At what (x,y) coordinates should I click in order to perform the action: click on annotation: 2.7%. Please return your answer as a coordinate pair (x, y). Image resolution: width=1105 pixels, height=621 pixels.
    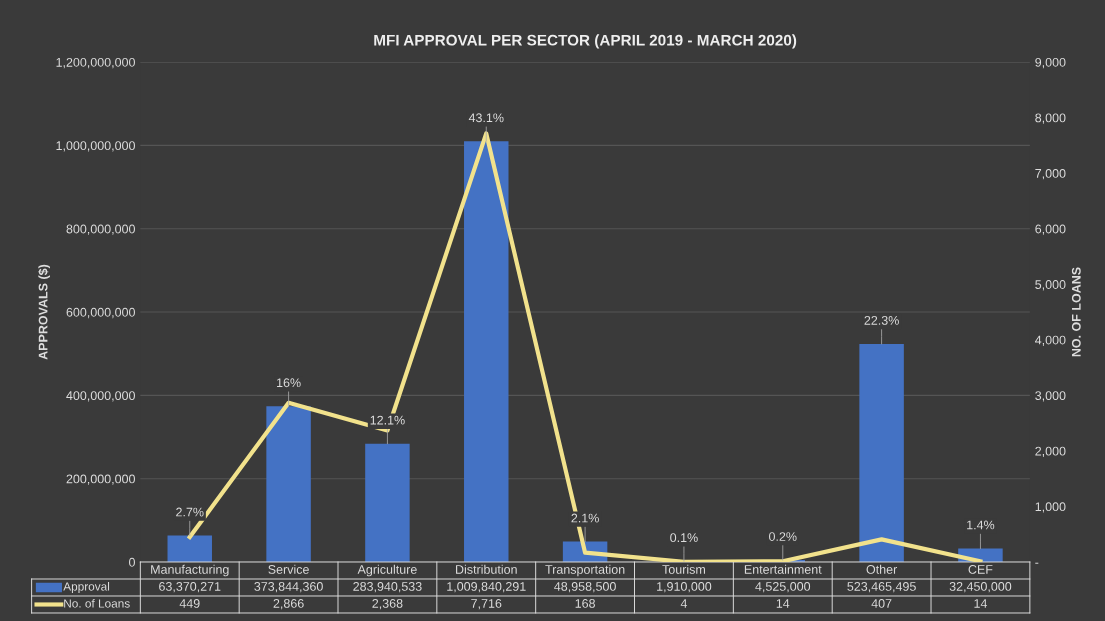
    Looking at the image, I should click on (190, 512).